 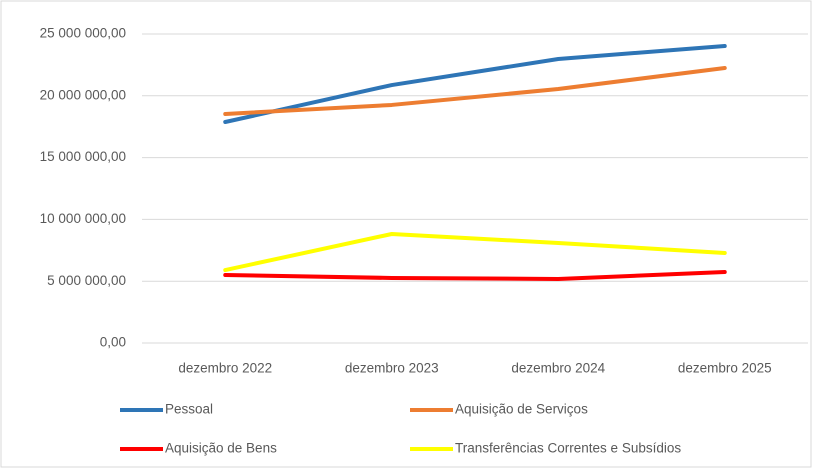 I want to click on y-tick-label: 25 000 000,00, so click(x=83, y=33).